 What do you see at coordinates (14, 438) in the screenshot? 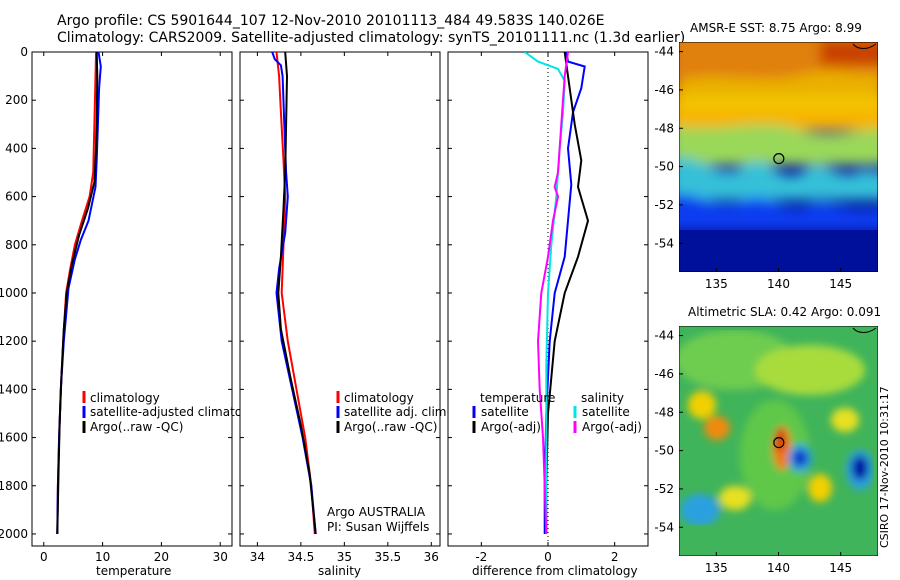
I see `y-tick-label: 1600` at bounding box center [14, 438].